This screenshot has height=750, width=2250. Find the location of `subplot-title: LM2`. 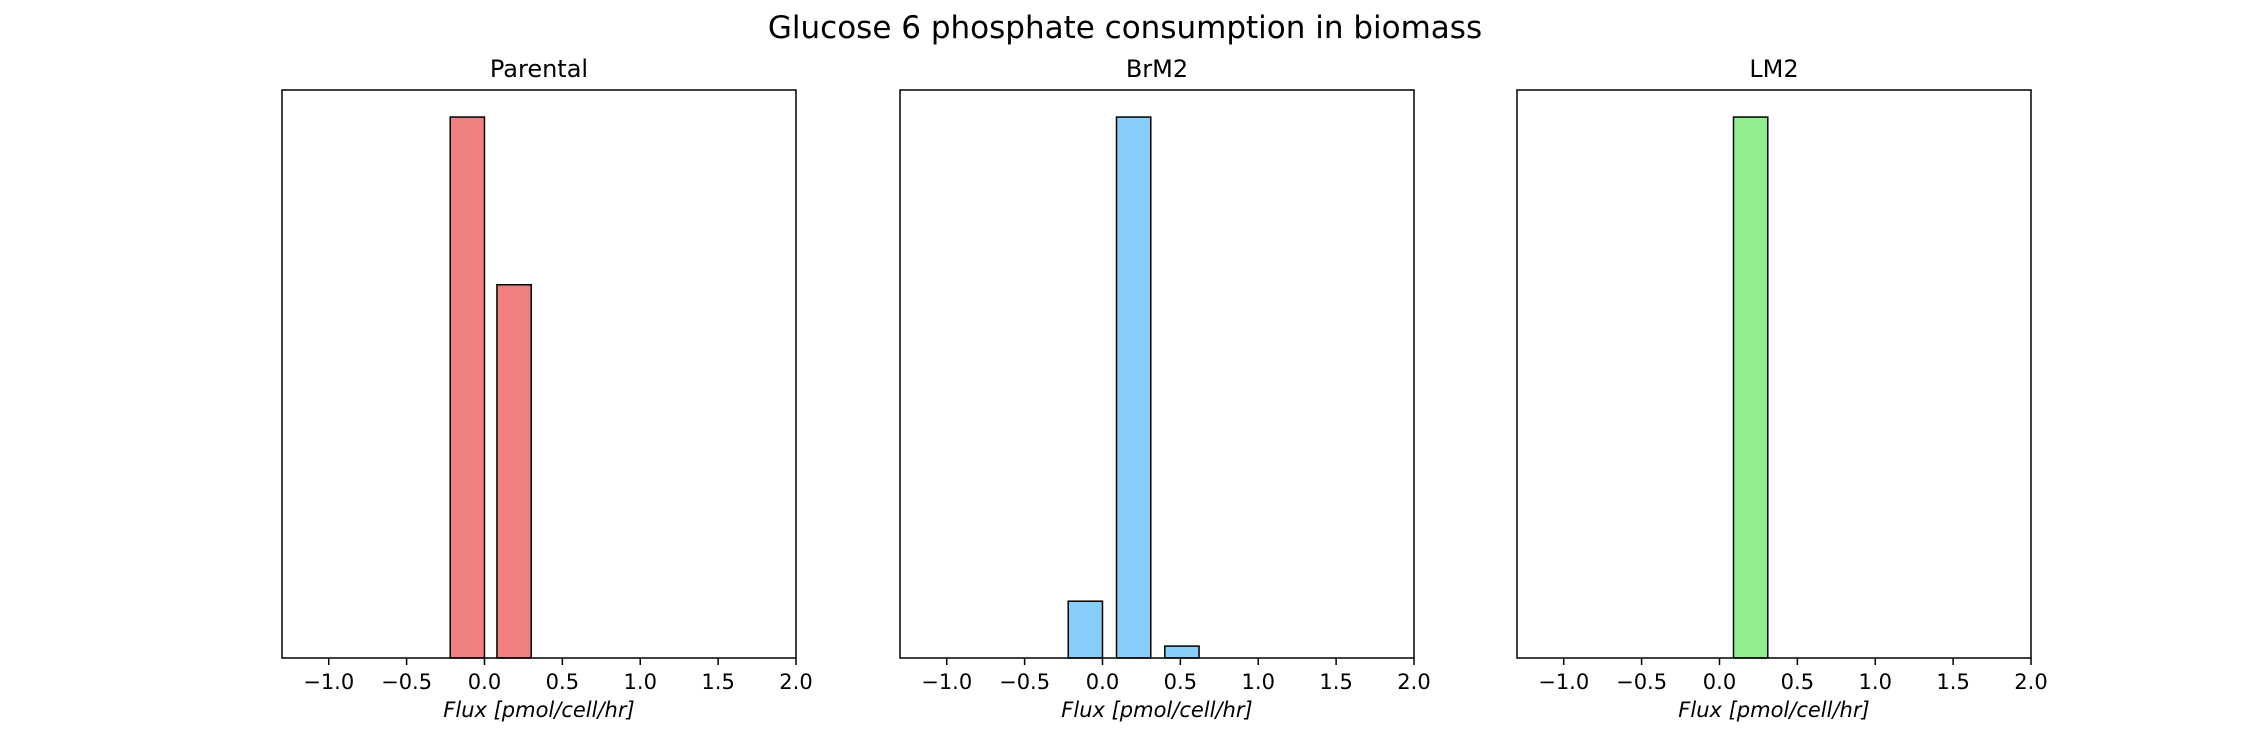

subplot-title: LM2 is located at coordinates (1773, 69).